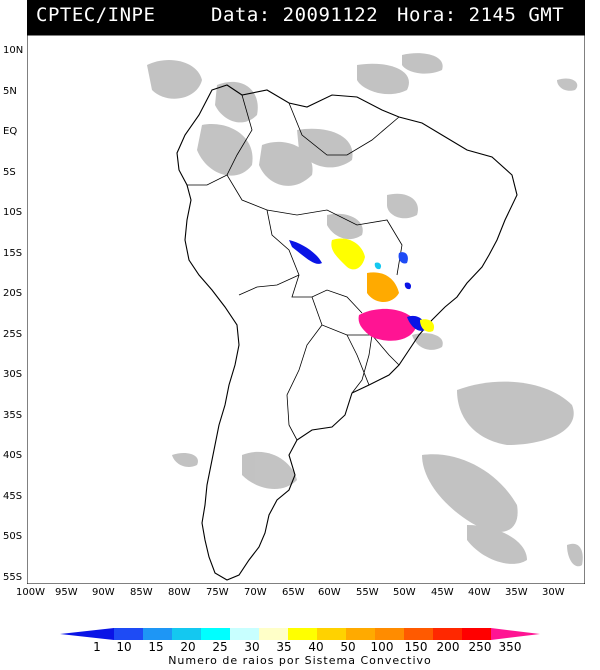  What do you see at coordinates (255, 592) in the screenshot?
I see `lon-tick-label: 70W` at bounding box center [255, 592].